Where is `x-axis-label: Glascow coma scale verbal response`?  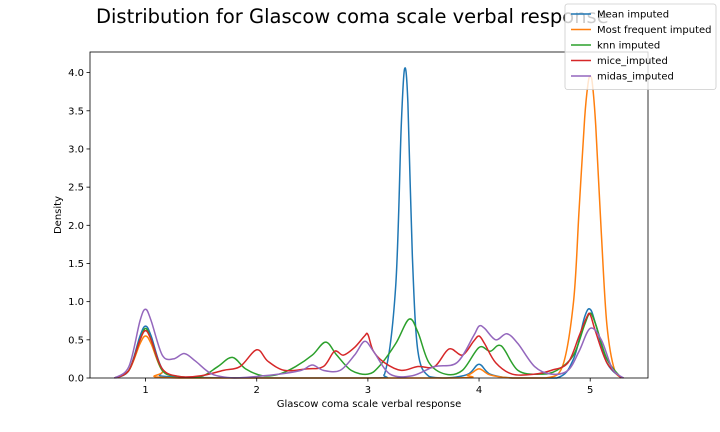 x-axis-label: Glascow coma scale verbal response is located at coordinates (369, 404).